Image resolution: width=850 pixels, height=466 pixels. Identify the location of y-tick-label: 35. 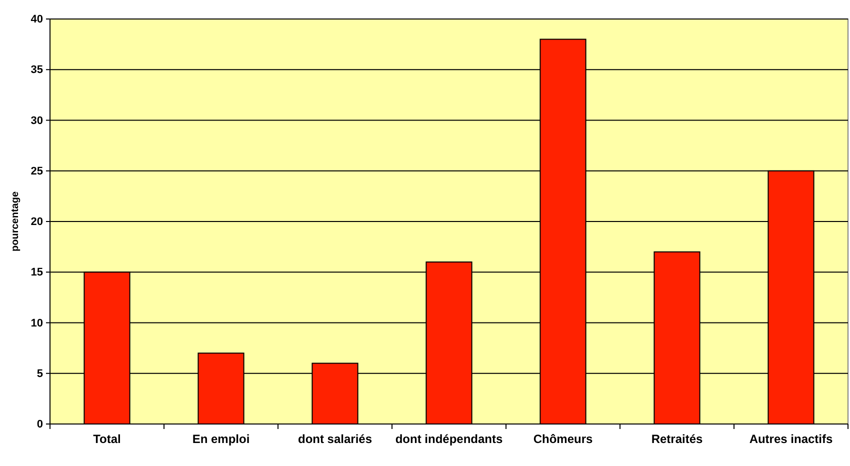
(36, 70).